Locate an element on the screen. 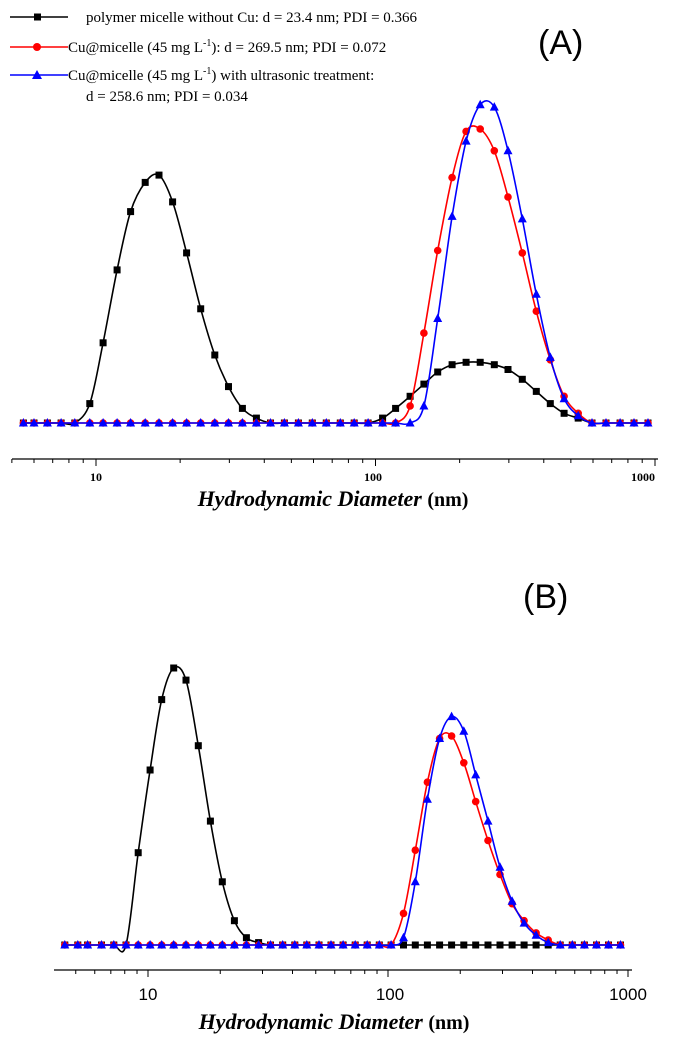  panel-a-x-axis-unit: (nm) is located at coordinates (447, 500).